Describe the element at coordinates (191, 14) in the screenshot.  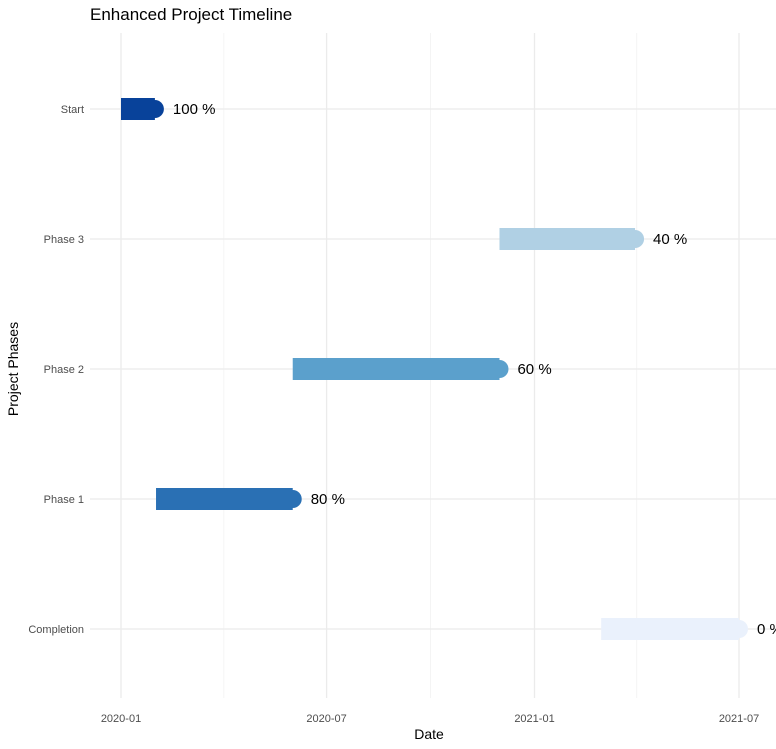
I see `chart-title: Enhanced Project Timeline` at that location.